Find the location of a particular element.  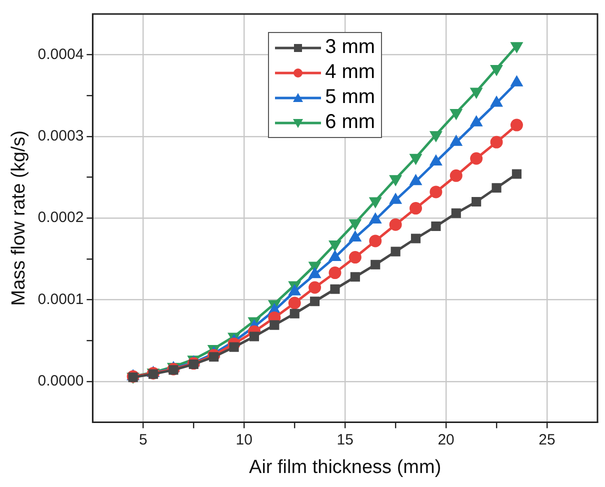

y-tick-label: 0.0002 is located at coordinates (61, 217).